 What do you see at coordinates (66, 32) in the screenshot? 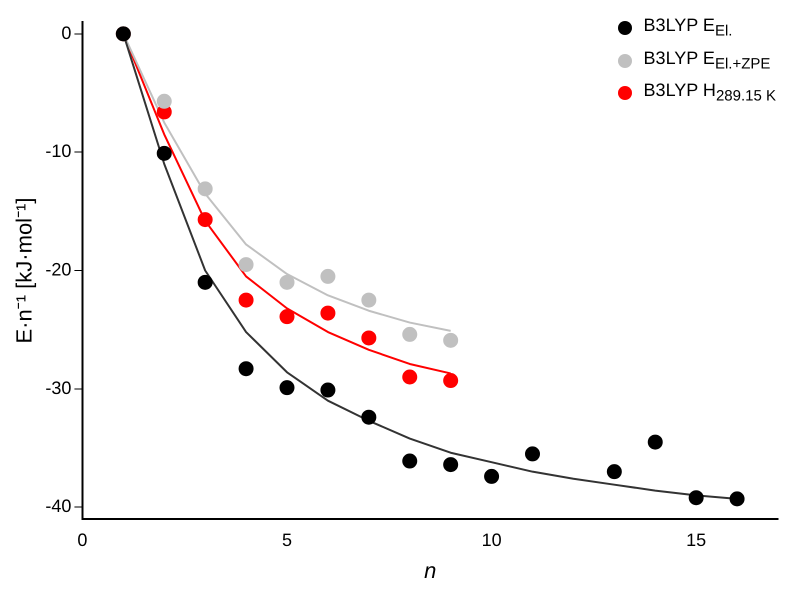
I see `y-tick-label: 0` at bounding box center [66, 32].